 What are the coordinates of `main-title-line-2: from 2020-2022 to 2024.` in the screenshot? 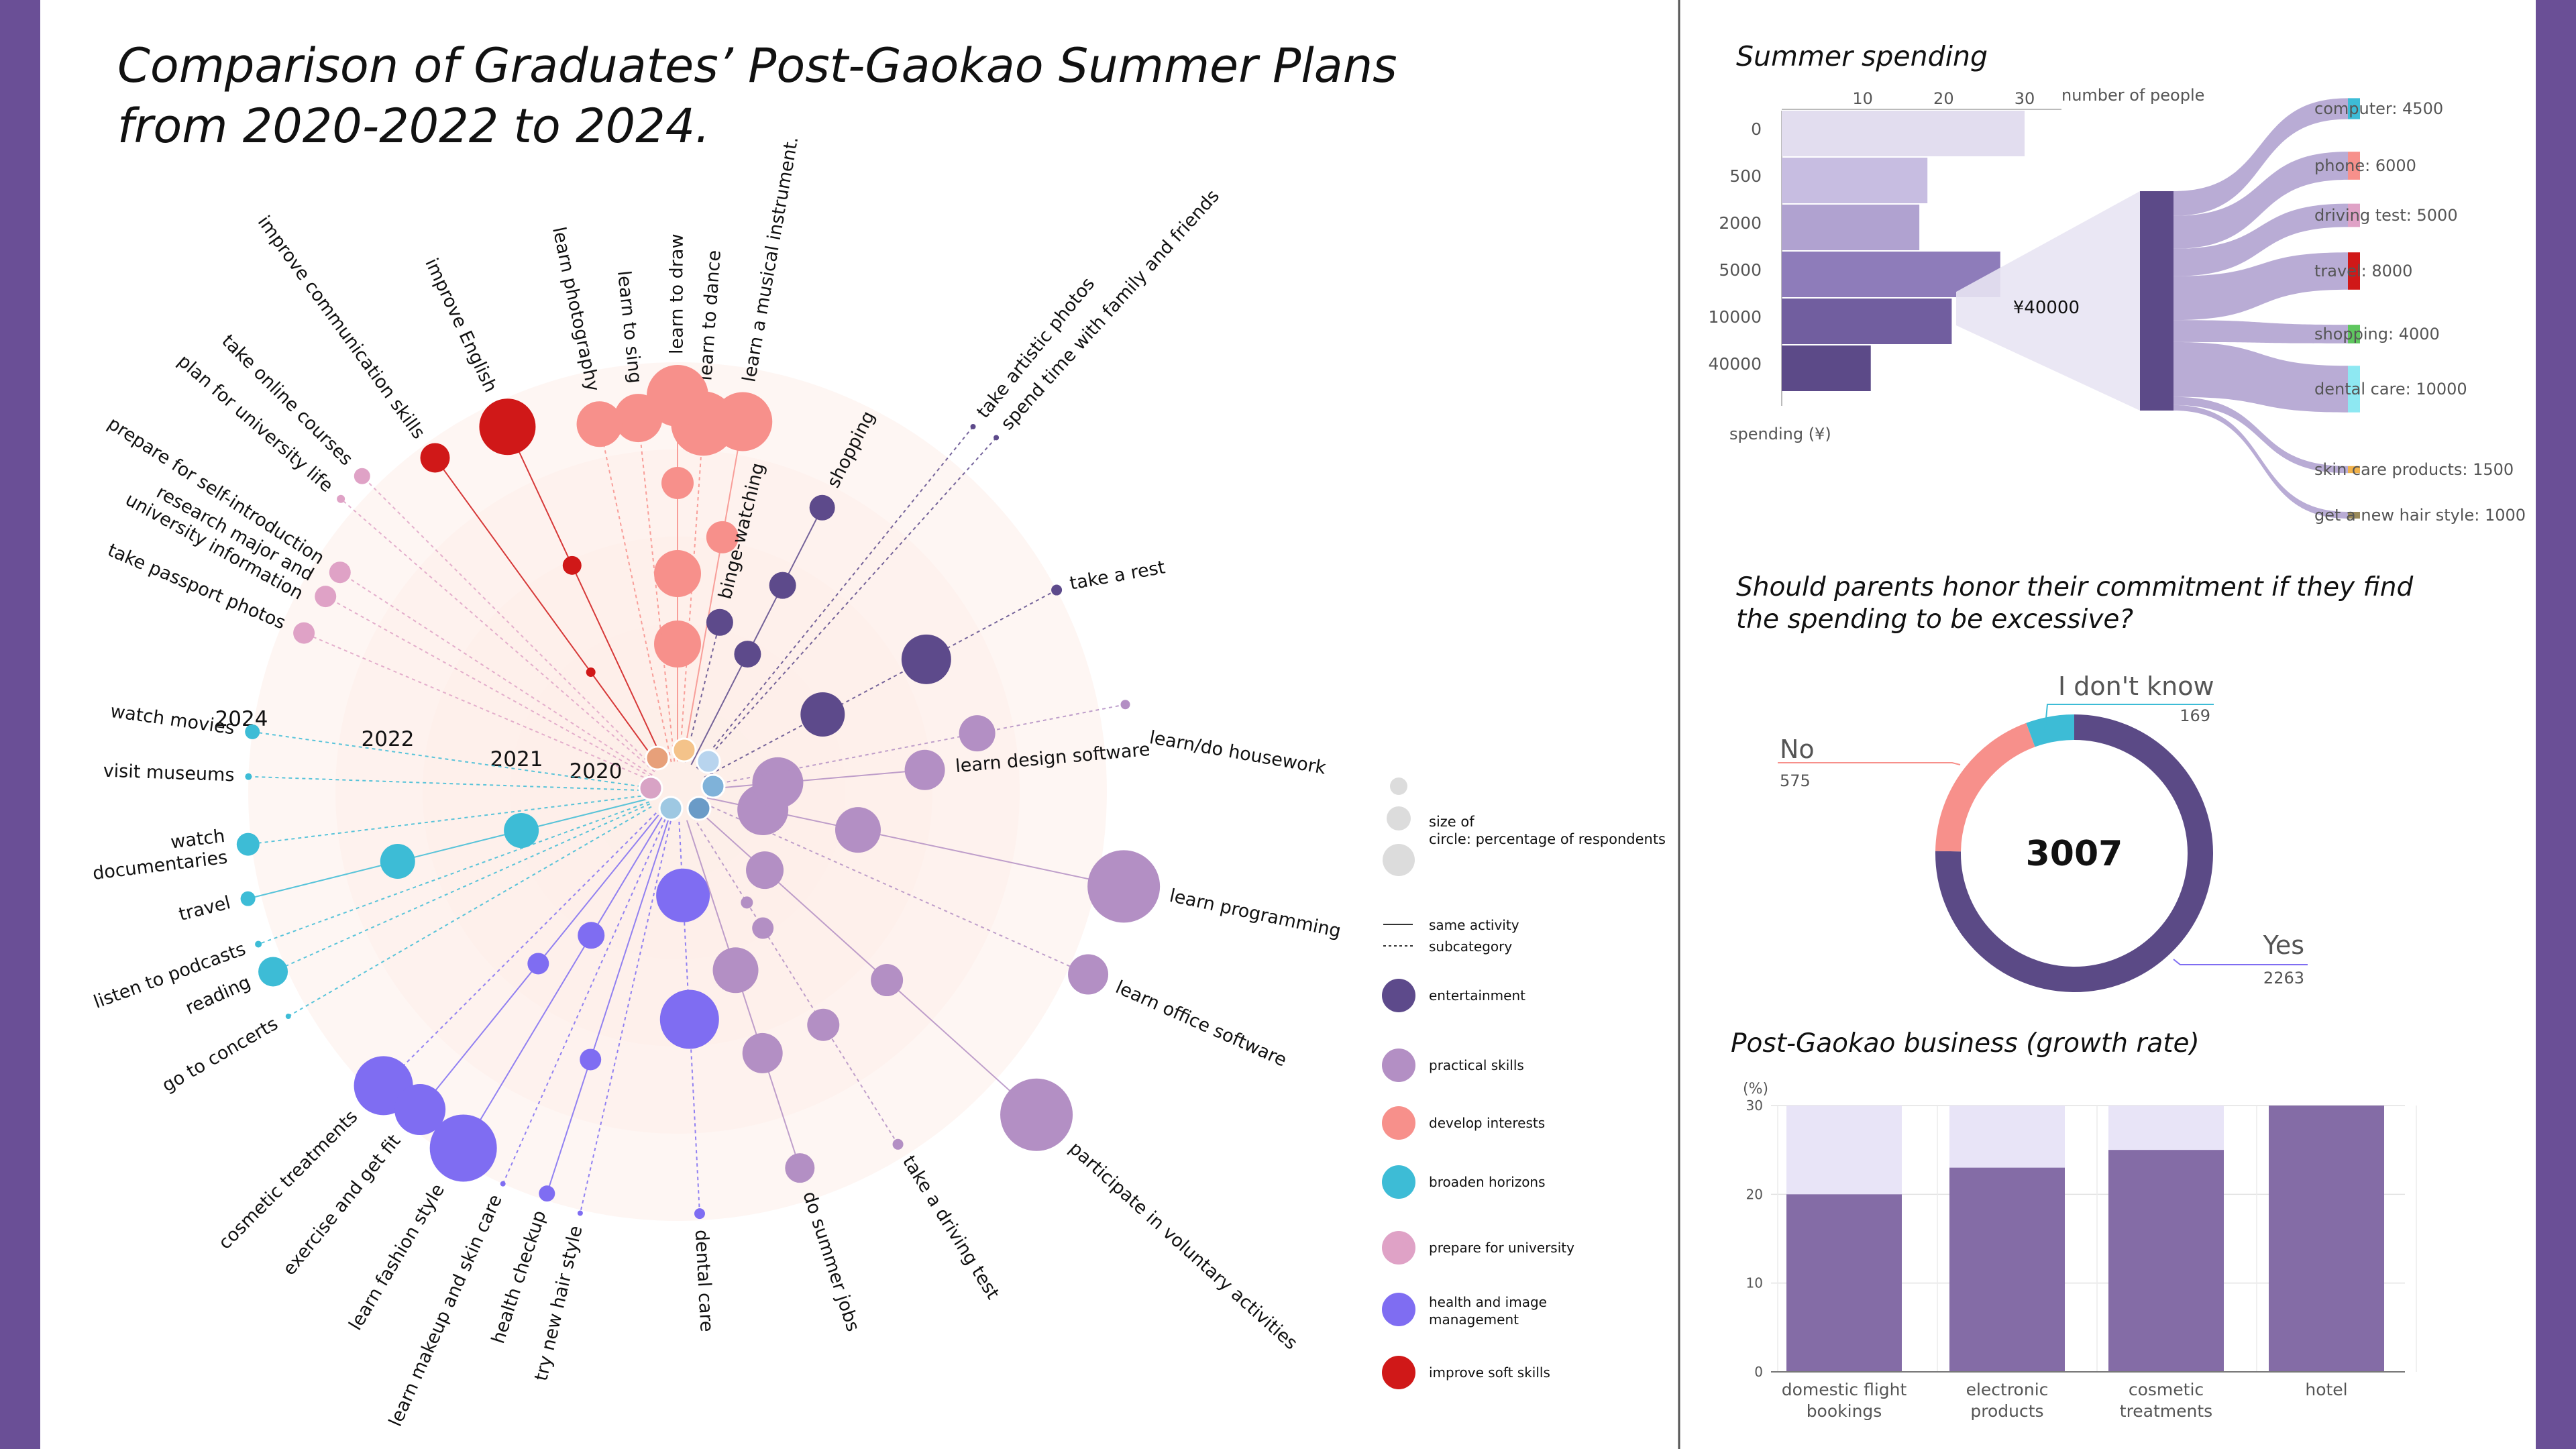 It's located at (413, 126).